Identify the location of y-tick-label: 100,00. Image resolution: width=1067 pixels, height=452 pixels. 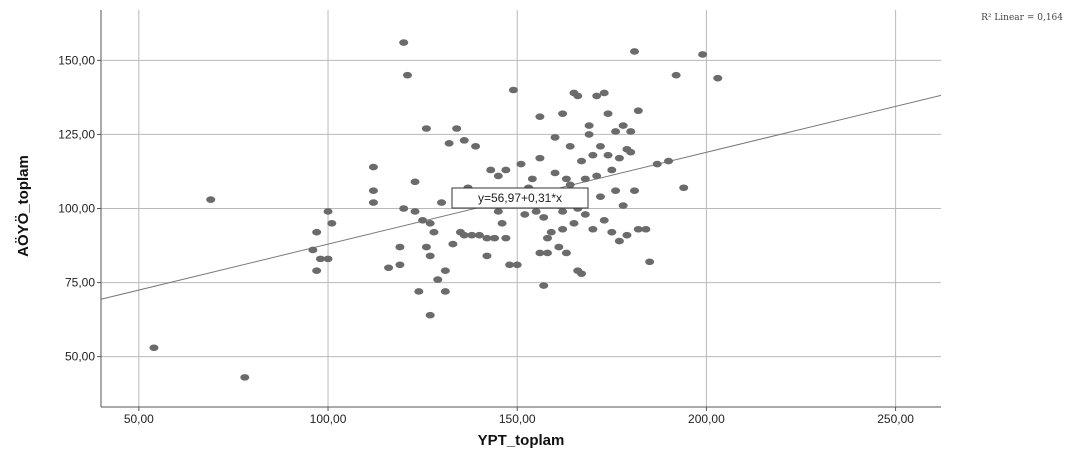
(76, 209).